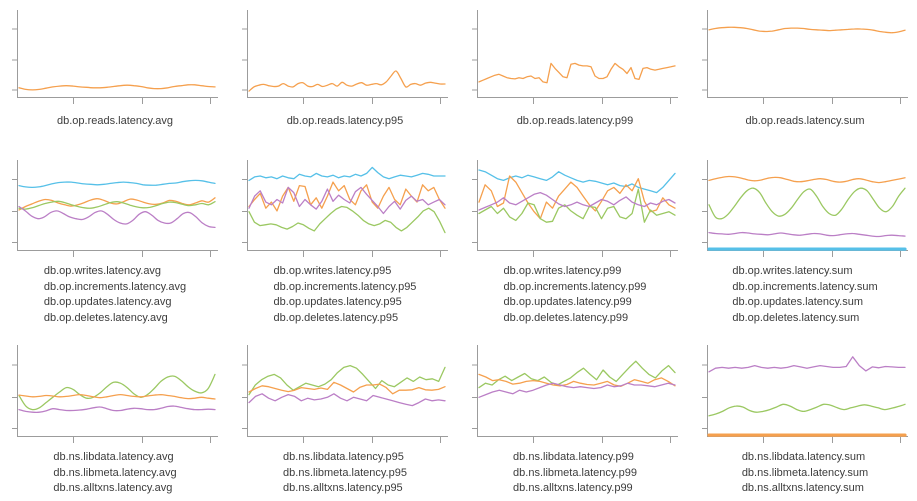 This screenshot has width=917, height=501. I want to click on chart-legend-lines: db.op.reads.latency.sum, so click(804, 122).